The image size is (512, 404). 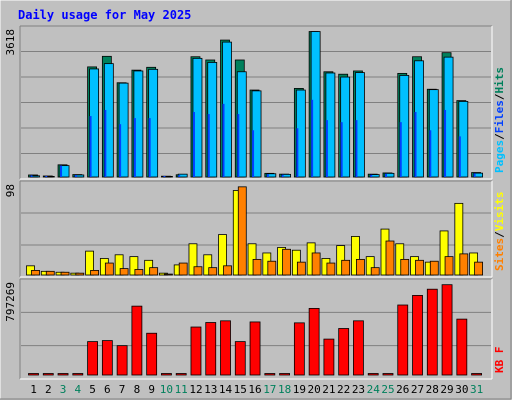 What do you see at coordinates (499, 254) in the screenshot?
I see `legend-entry: Sites` at bounding box center [499, 254].